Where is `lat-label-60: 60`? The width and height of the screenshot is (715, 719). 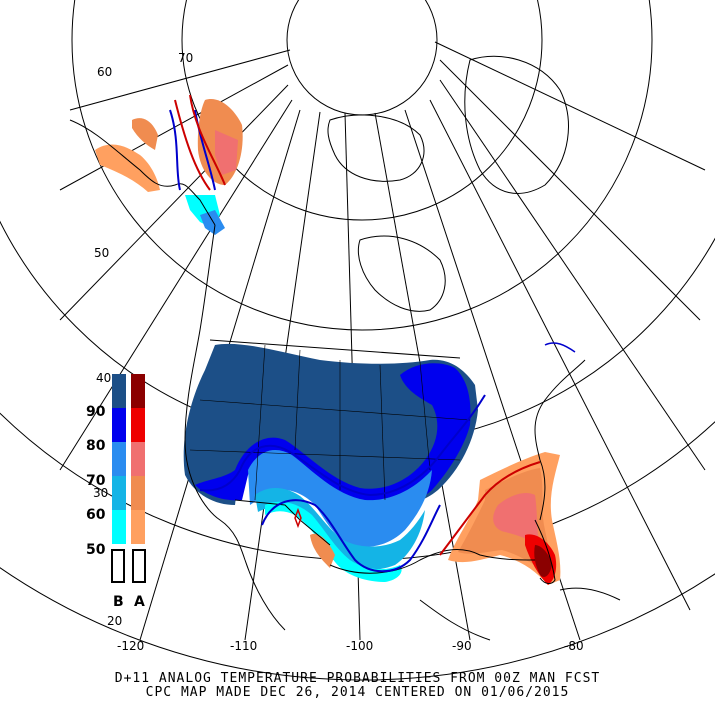
lat-label-60: 60 is located at coordinates (104, 72).